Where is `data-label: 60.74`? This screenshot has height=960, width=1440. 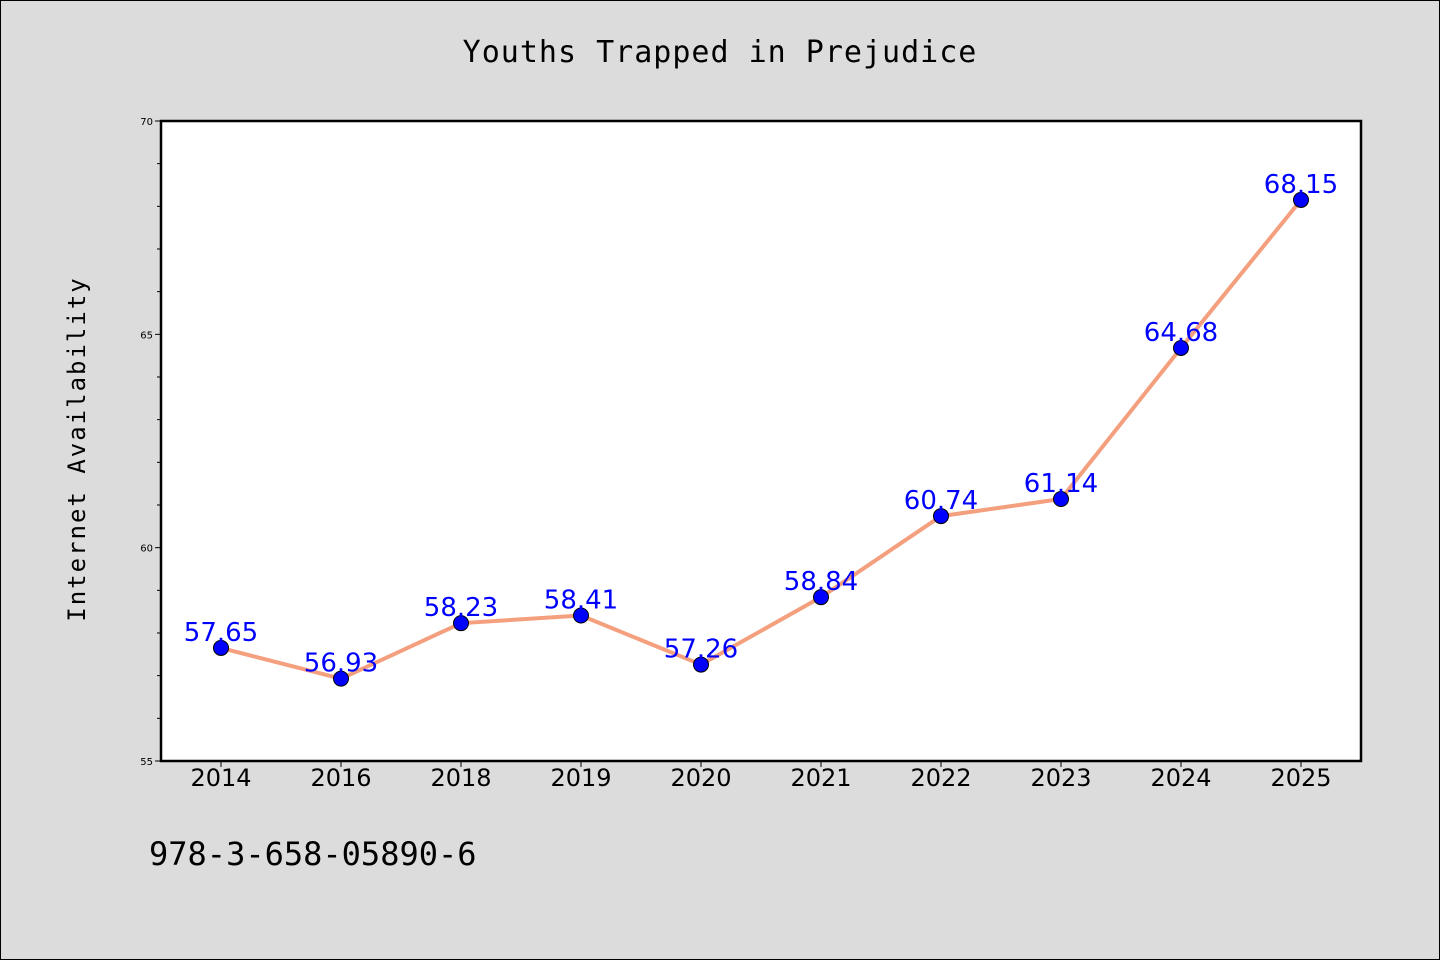
data-label: 60.74 is located at coordinates (941, 501).